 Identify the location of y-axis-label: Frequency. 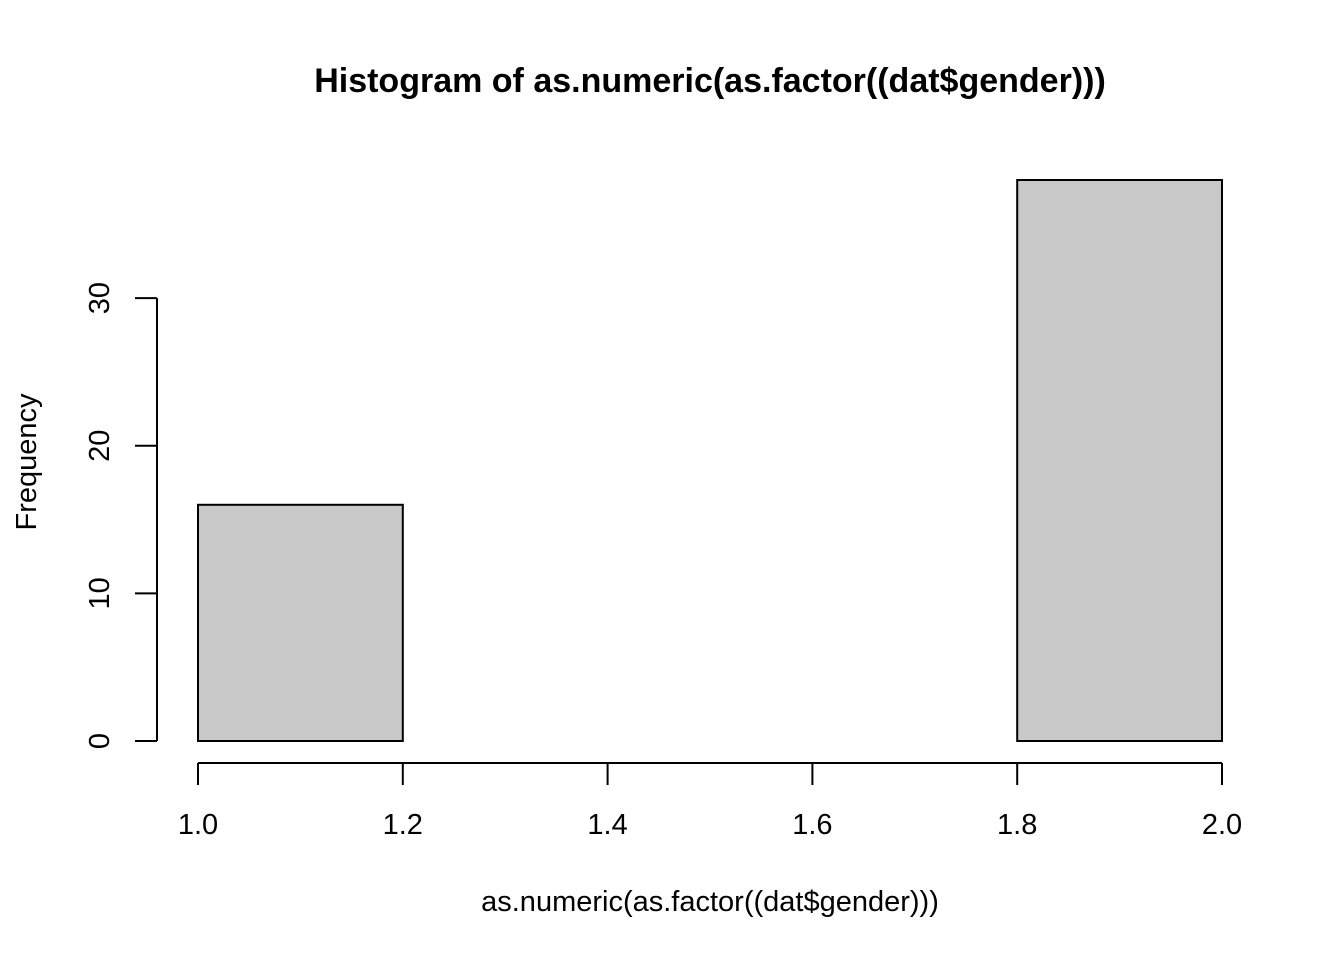
(27, 462).